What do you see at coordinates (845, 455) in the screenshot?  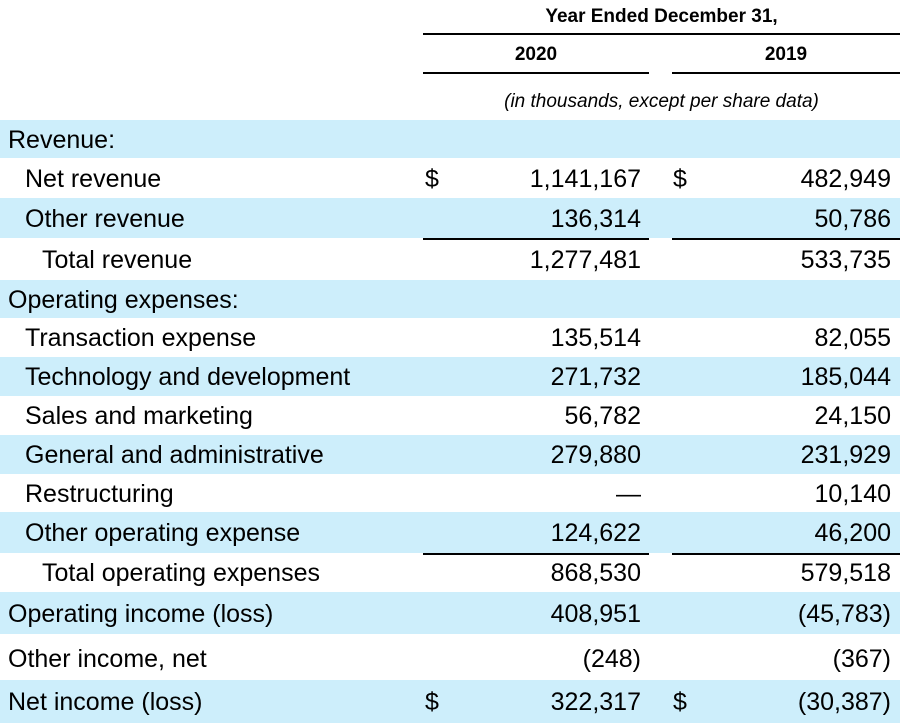 I see `value-2019: 231,929` at bounding box center [845, 455].